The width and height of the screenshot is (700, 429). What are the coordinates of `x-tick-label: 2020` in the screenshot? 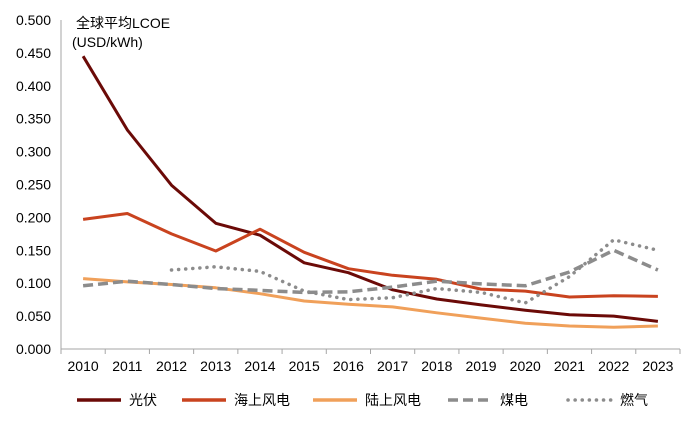 It's located at (525, 366).